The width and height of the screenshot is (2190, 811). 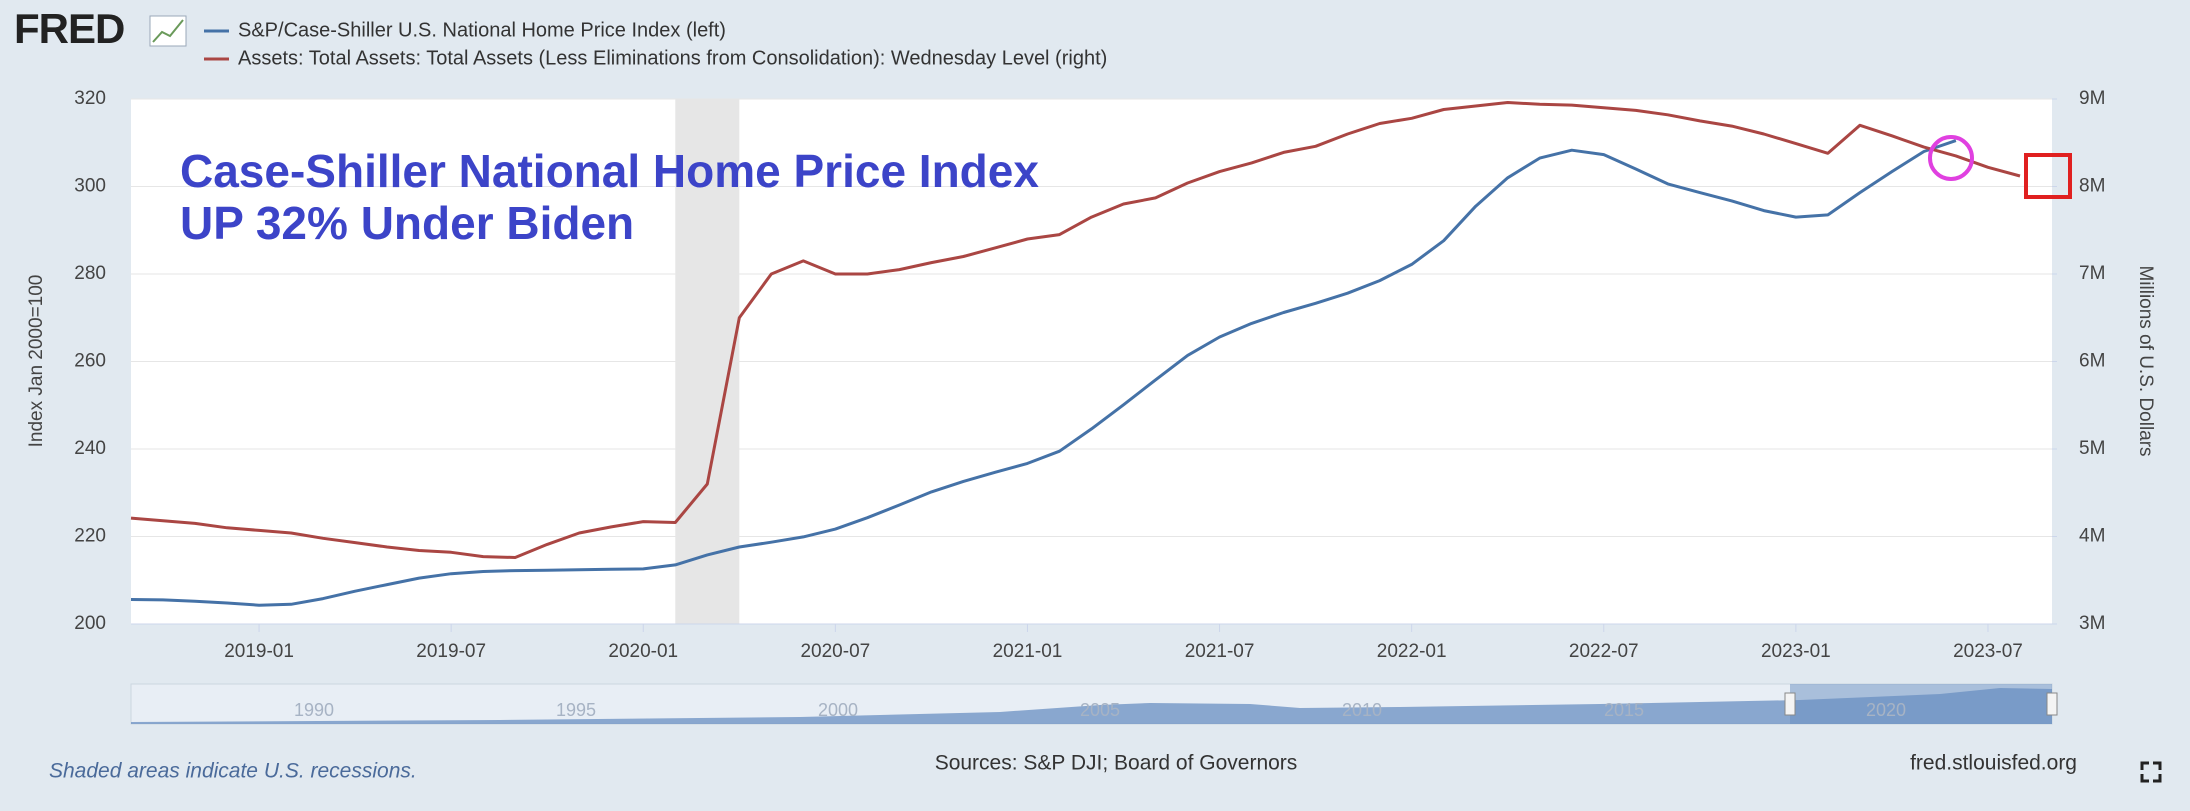 What do you see at coordinates (69, 28) in the screenshot?
I see `logo: FRED` at bounding box center [69, 28].